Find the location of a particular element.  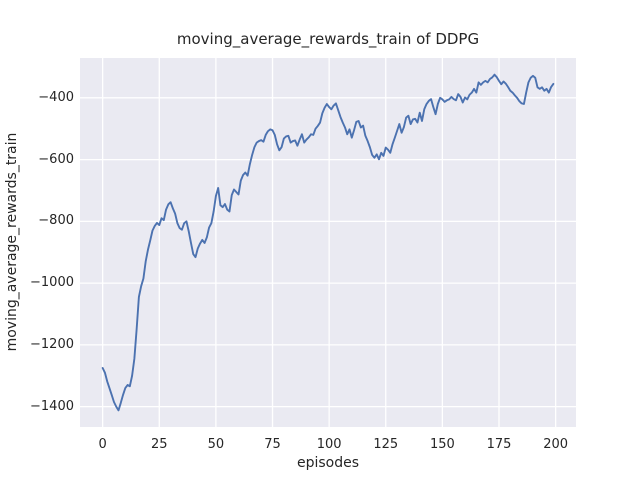

x-axis-label: episodes is located at coordinates (328, 463).